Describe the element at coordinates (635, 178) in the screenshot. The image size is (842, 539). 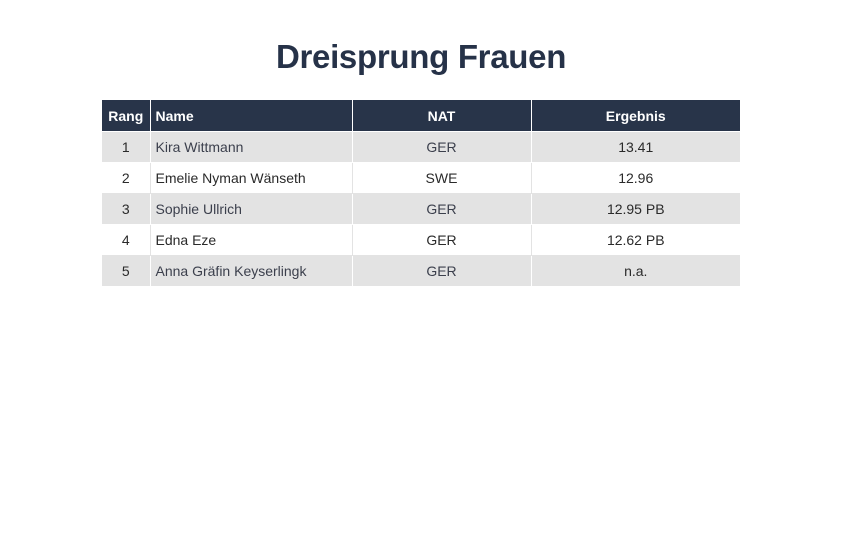
I see `cell-ergebnis: 12.96` at that location.